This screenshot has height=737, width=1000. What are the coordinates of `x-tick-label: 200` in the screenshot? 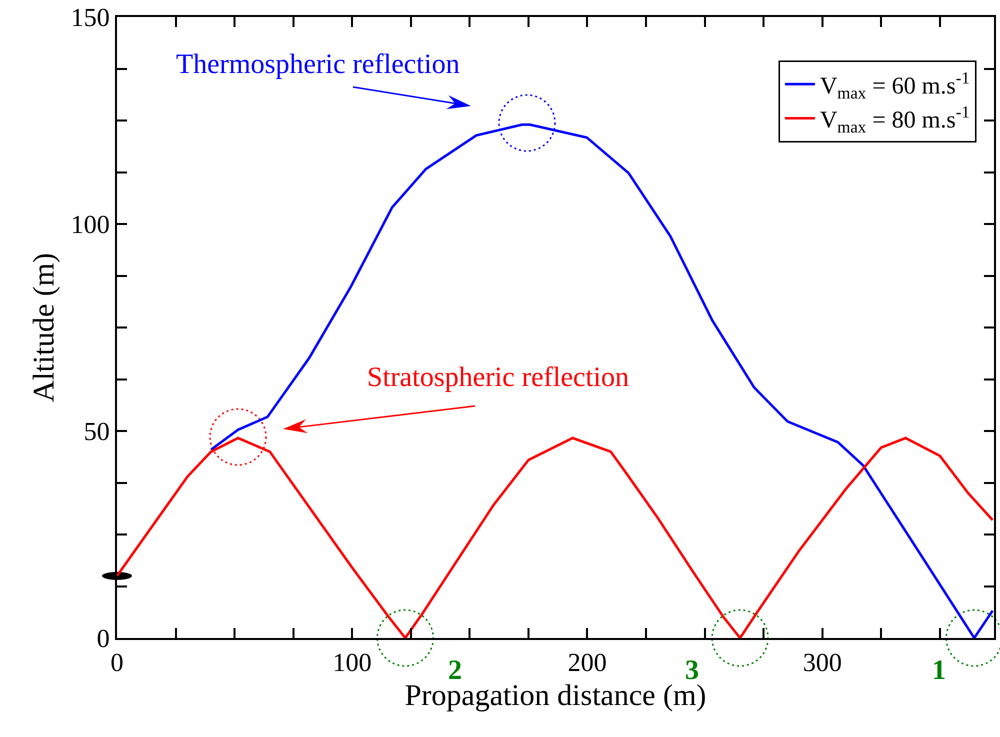 It's located at (587, 663).